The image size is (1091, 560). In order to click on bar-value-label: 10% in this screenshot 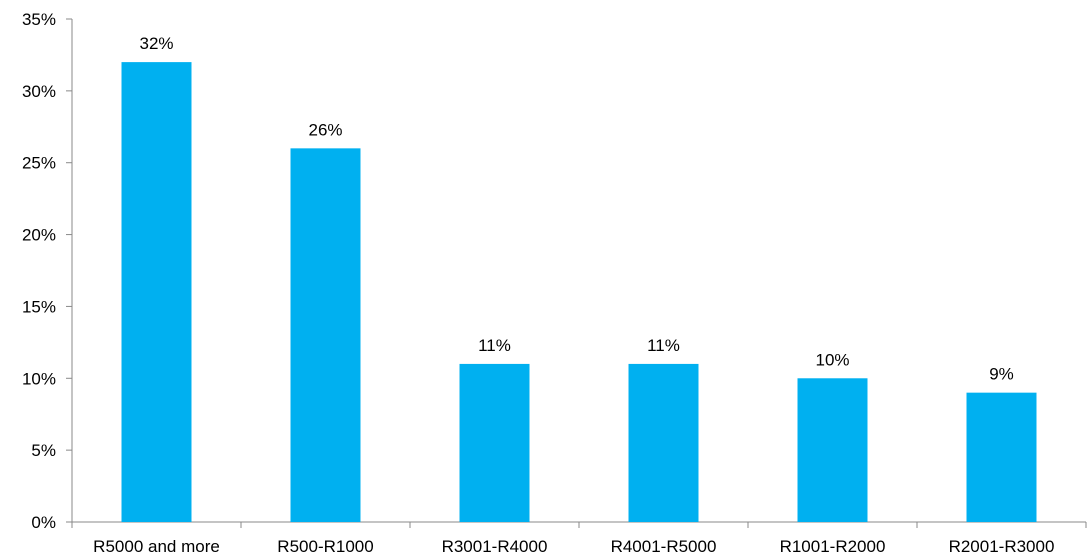, I will do `click(832, 359)`.